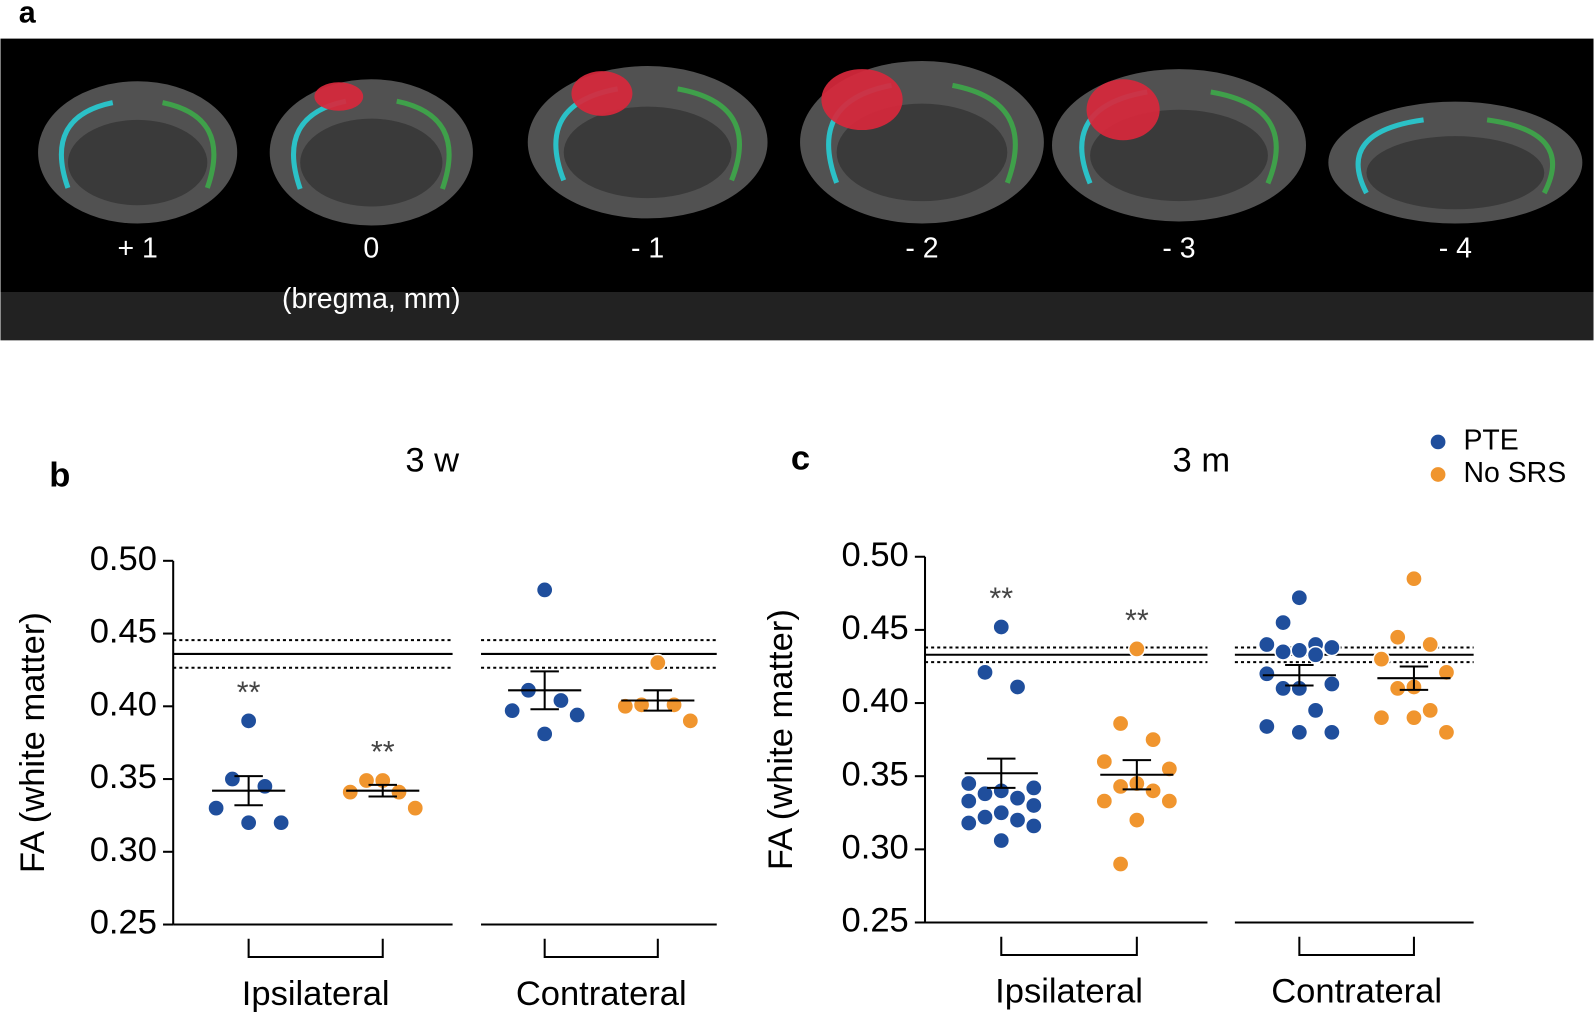 The height and width of the screenshot is (1023, 1594). What do you see at coordinates (1490, 440) in the screenshot?
I see `legend-label: PTE` at bounding box center [1490, 440].